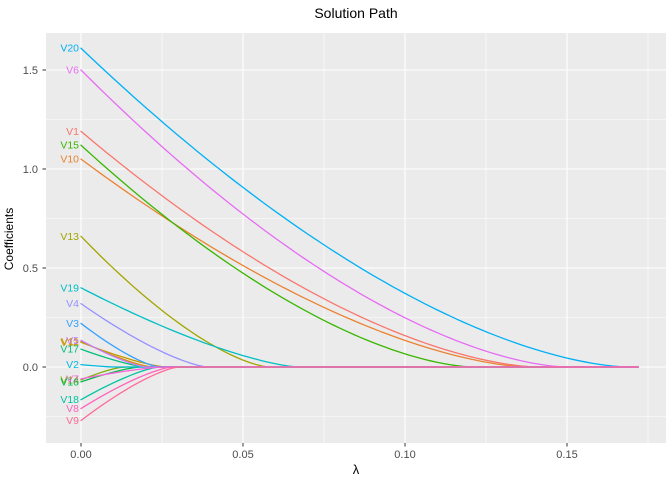  I want to click on series-label-V5: V5, so click(72, 341).